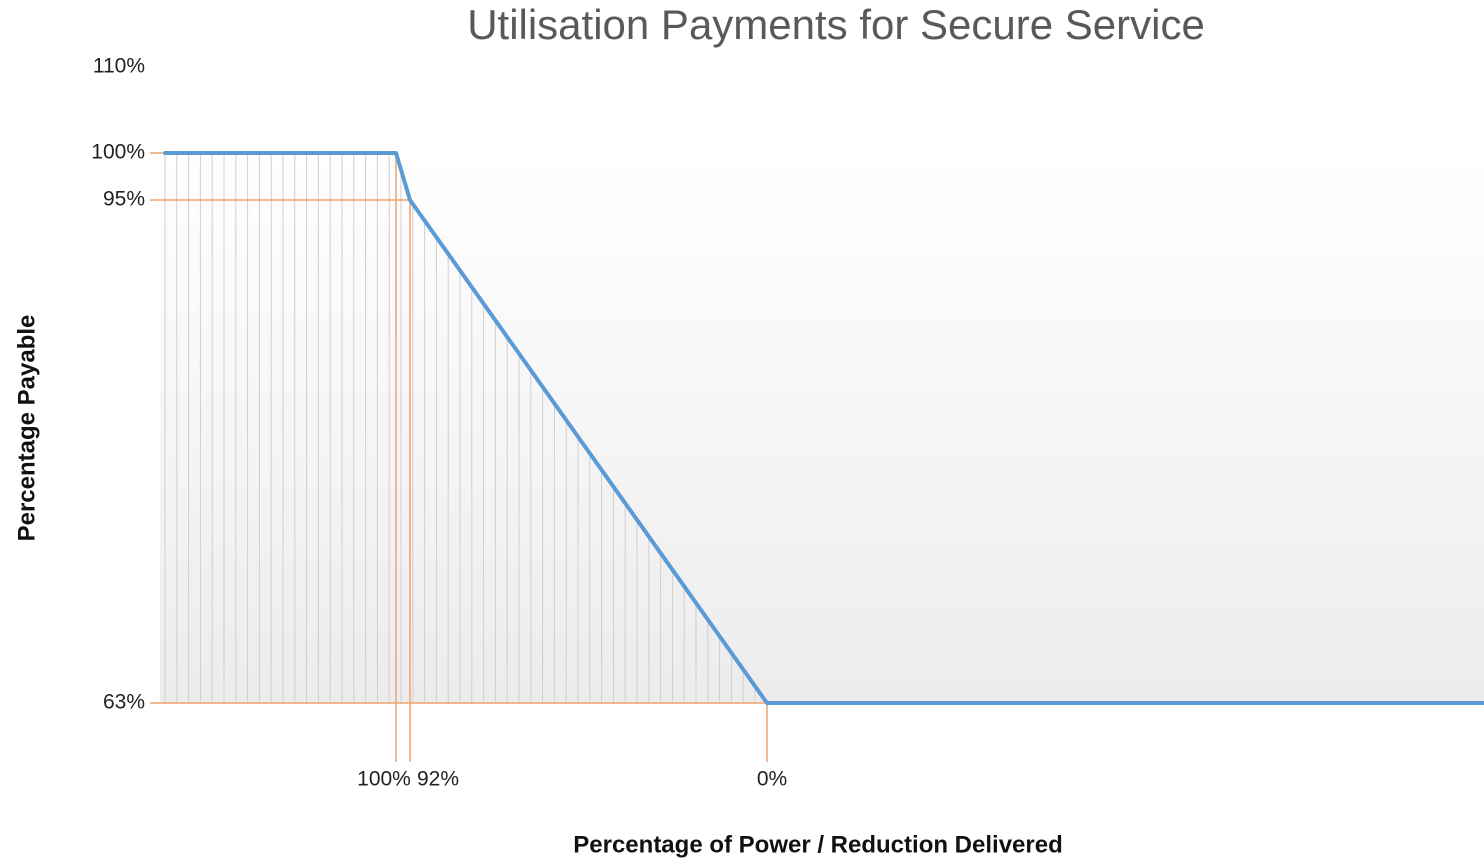 Image resolution: width=1484 pixels, height=864 pixels. I want to click on y-tick-label: 63%, so click(124, 702).